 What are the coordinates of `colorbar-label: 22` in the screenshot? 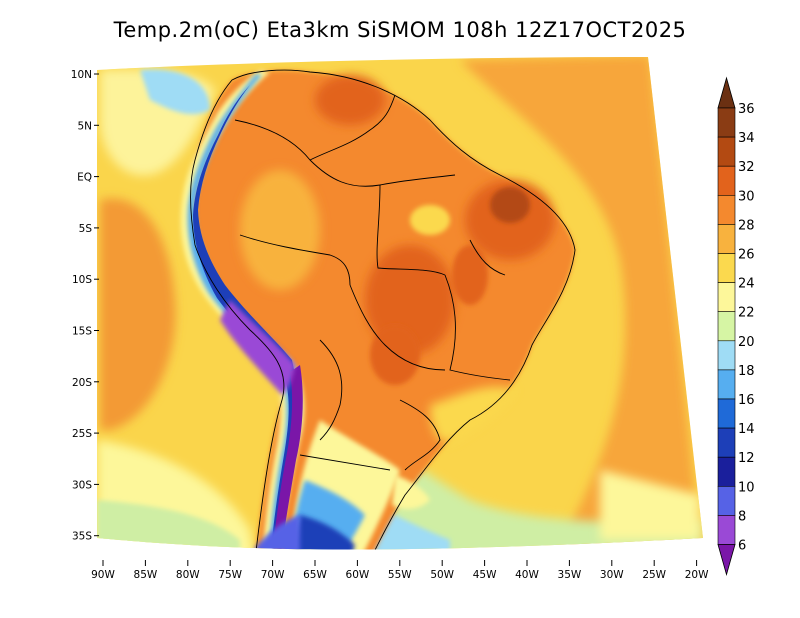 It's located at (746, 313).